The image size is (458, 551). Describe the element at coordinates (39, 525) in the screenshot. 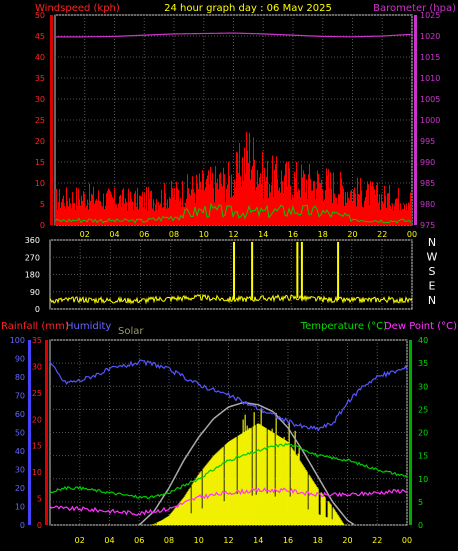

I see `rainfall-tick-label: 0` at that location.